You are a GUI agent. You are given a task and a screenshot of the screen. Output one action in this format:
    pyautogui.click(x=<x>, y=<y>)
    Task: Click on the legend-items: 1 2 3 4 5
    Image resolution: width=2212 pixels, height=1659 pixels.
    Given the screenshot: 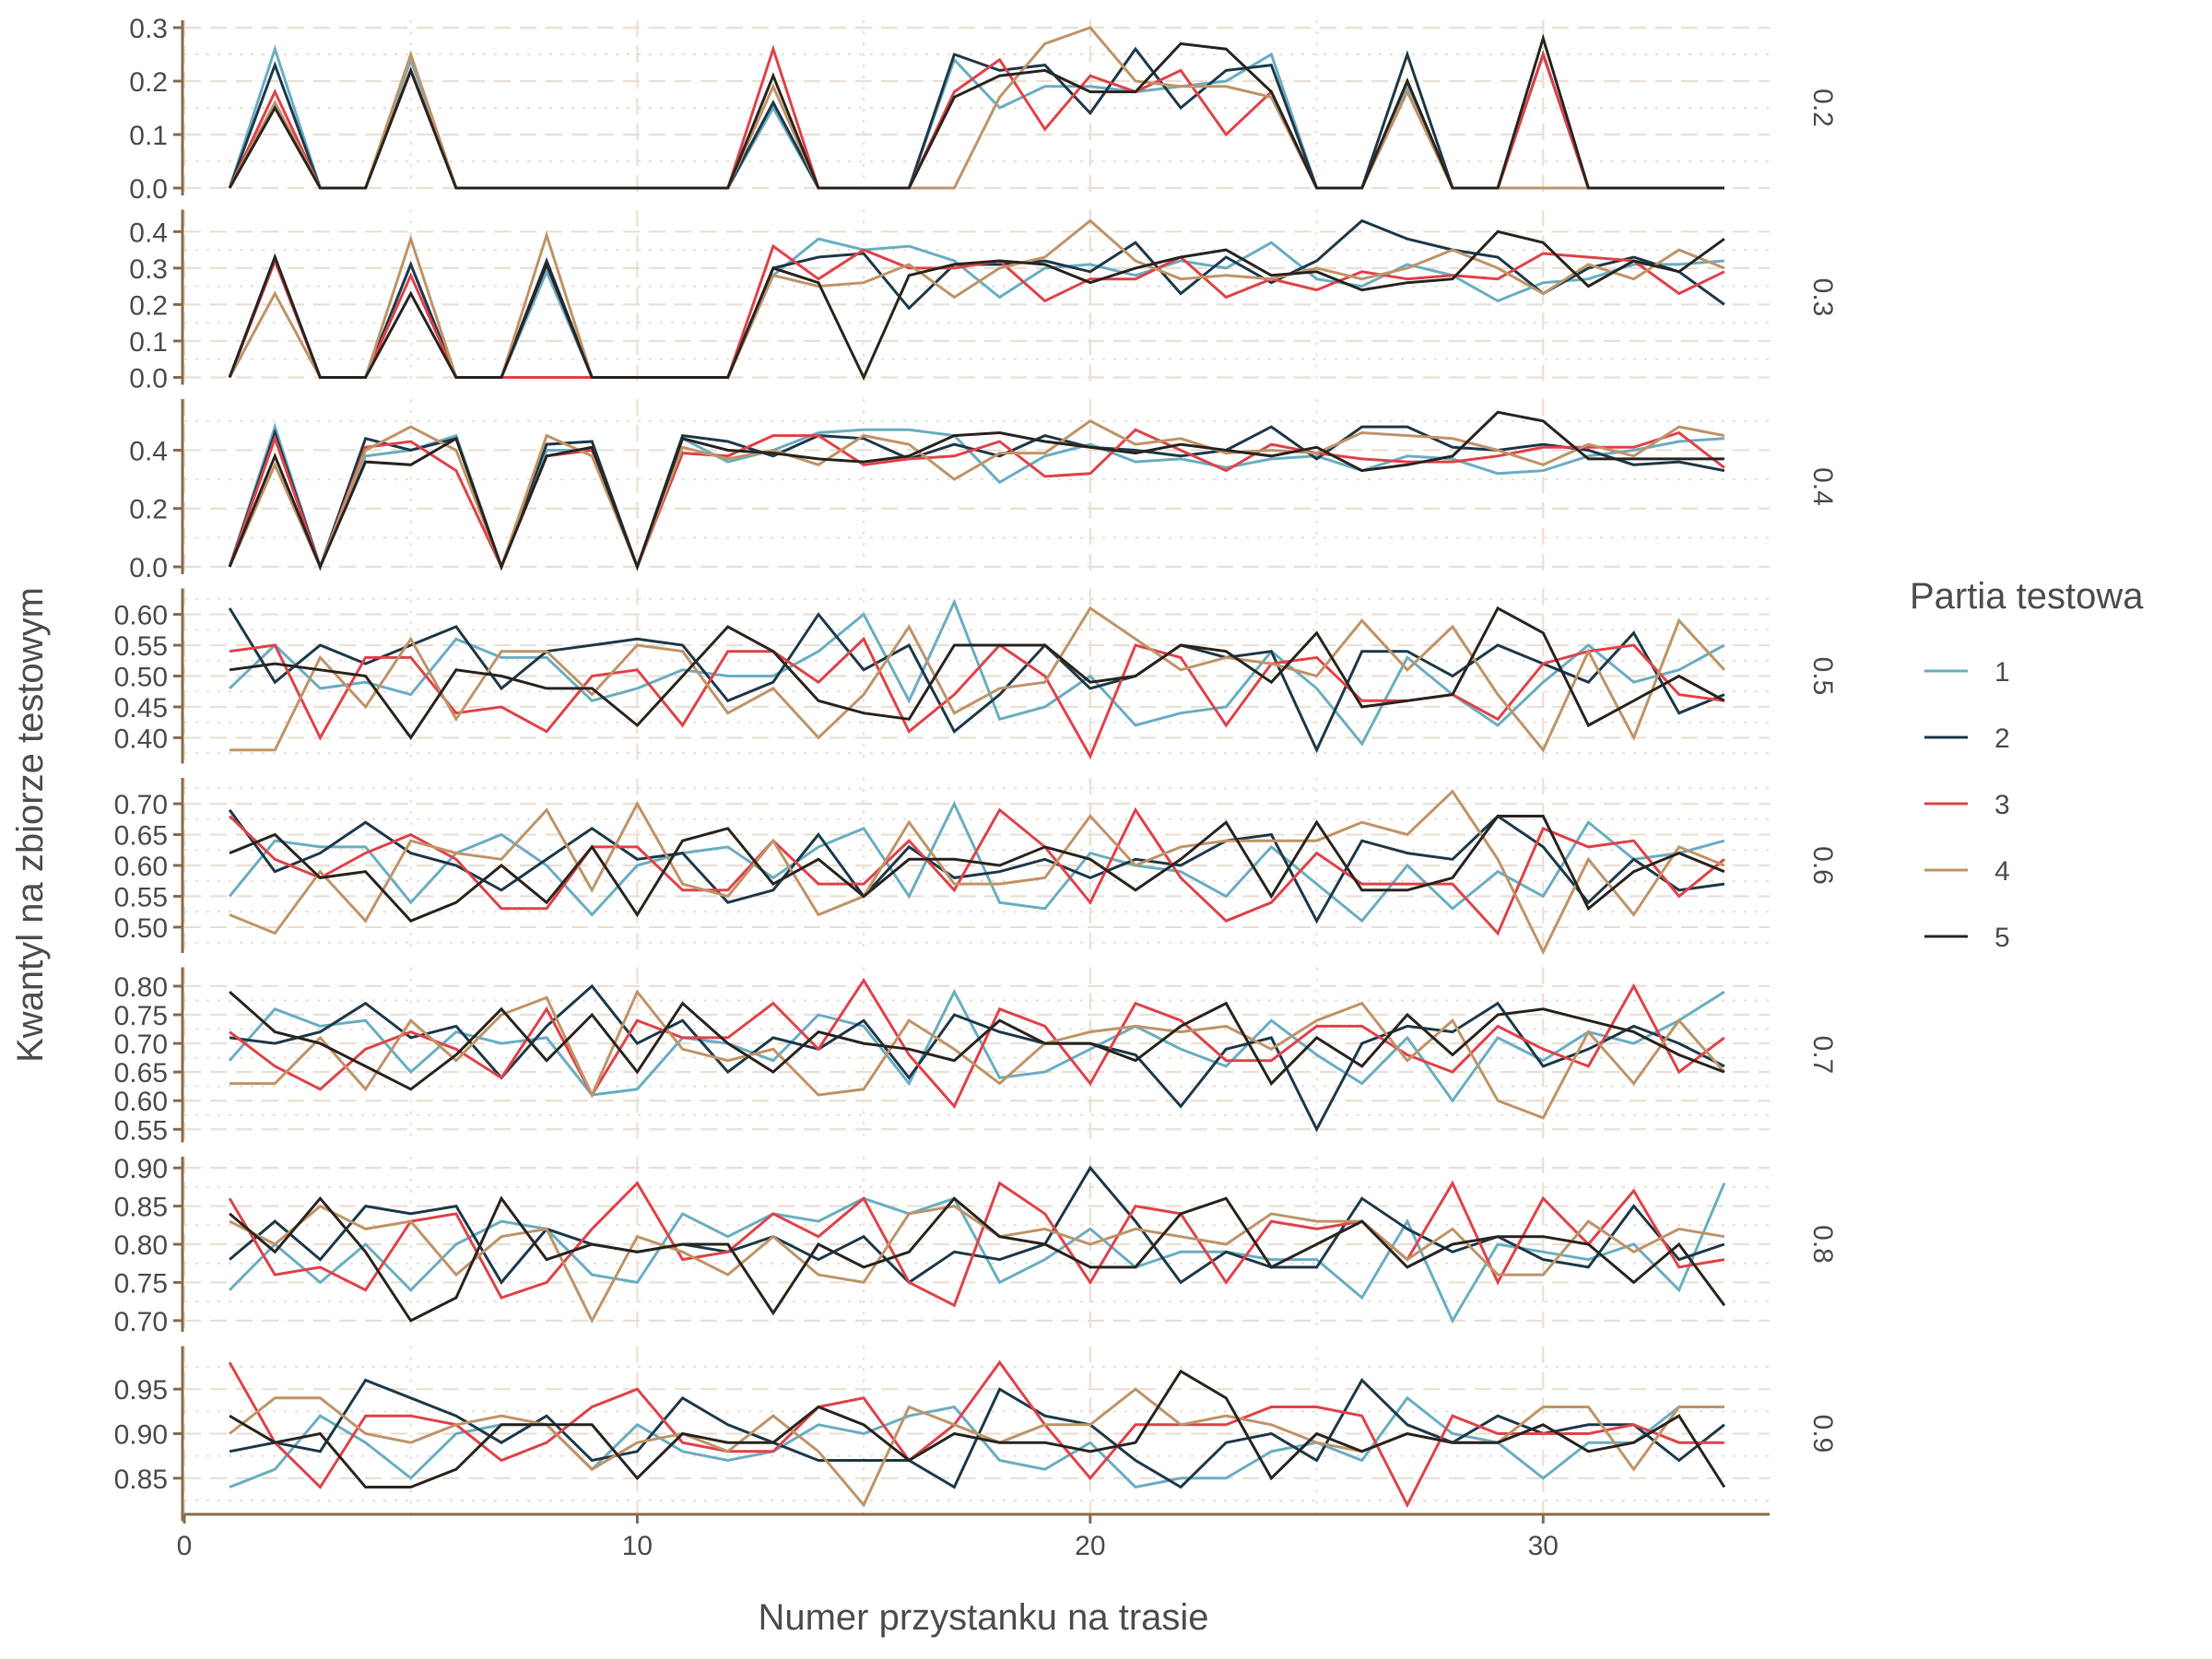 What is the action you would take?
    pyautogui.click(x=1967, y=805)
    